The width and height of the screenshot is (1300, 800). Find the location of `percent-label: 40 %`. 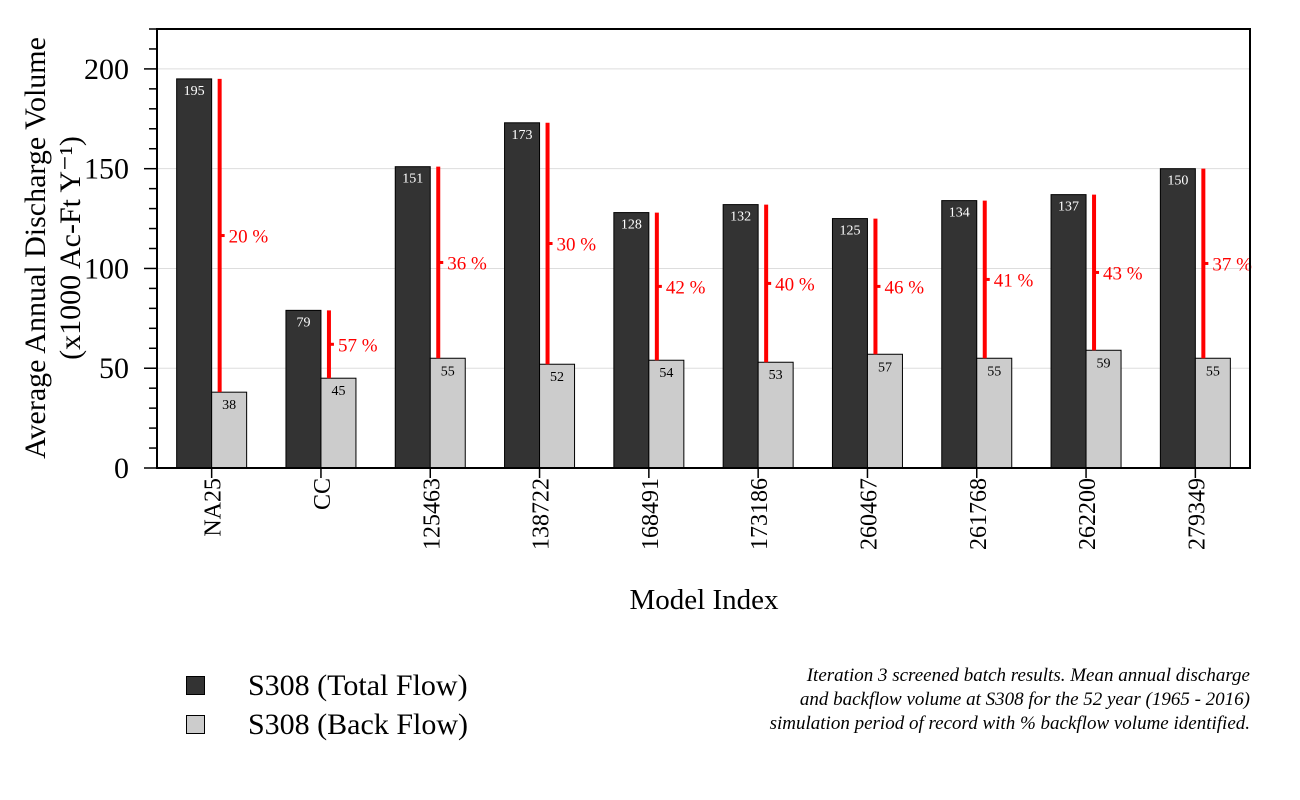

percent-label: 40 % is located at coordinates (795, 284).